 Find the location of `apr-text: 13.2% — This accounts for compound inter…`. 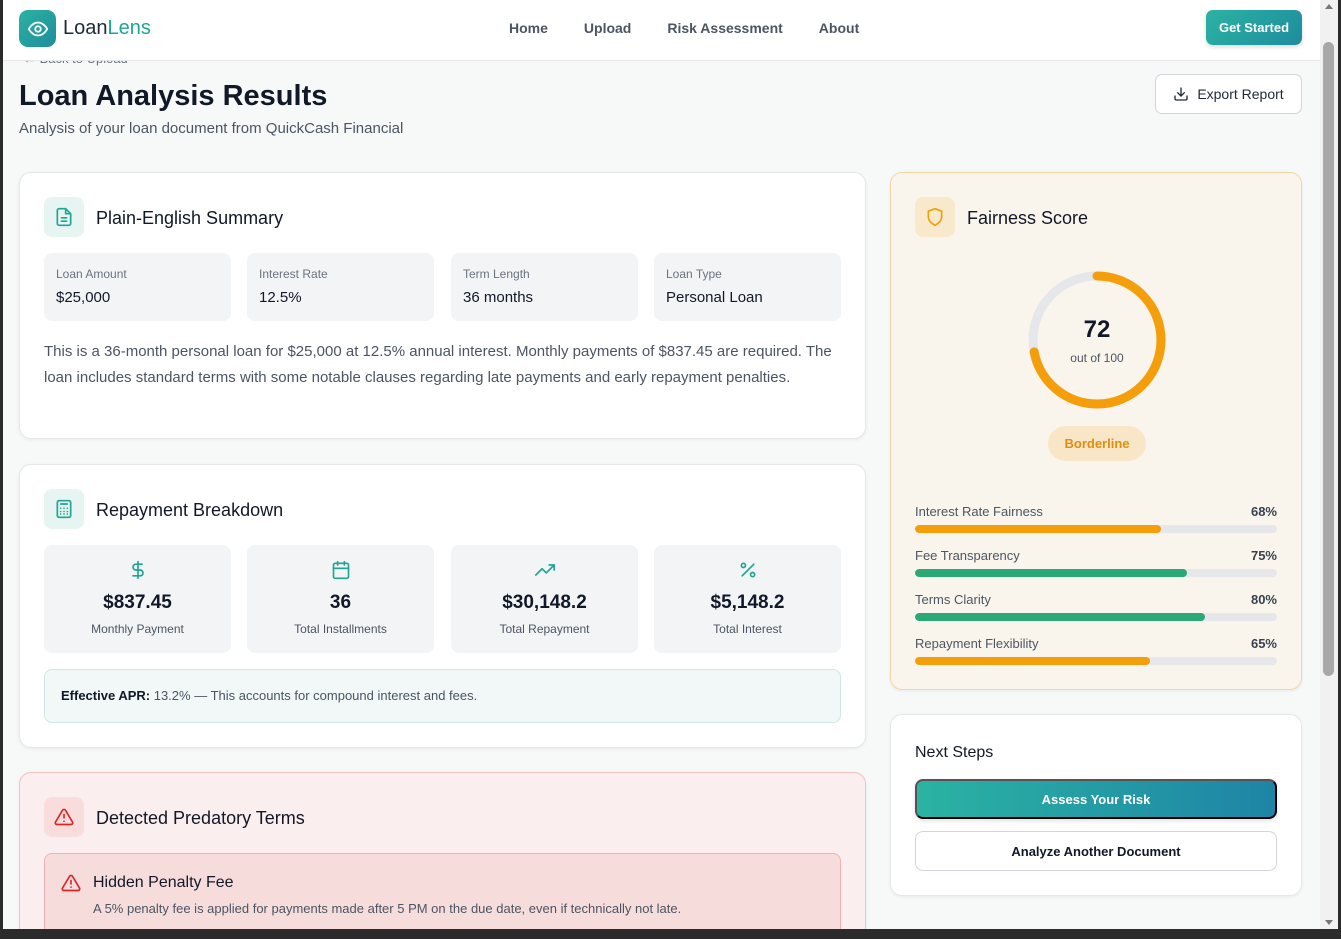

apr-text: 13.2% — This accounts for compound inter… is located at coordinates (314, 695).